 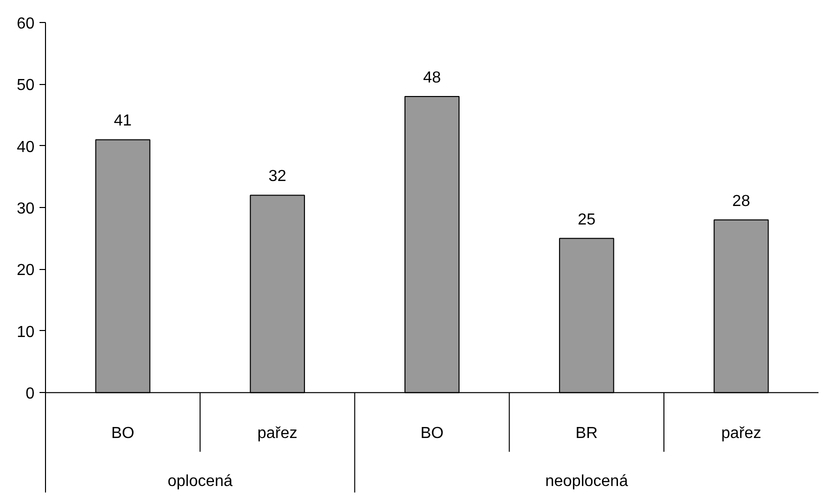 What do you see at coordinates (200, 481) in the screenshot?
I see `text: oplocená` at bounding box center [200, 481].